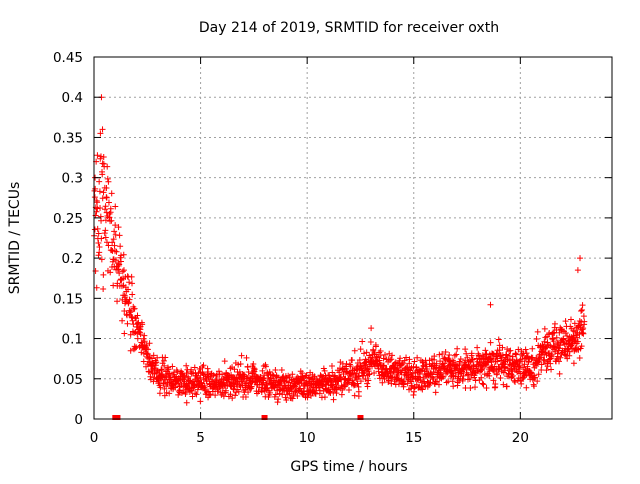 This screenshot has width=640, height=484. What do you see at coordinates (360, 417) in the screenshot?
I see `gap-marker` at bounding box center [360, 417].